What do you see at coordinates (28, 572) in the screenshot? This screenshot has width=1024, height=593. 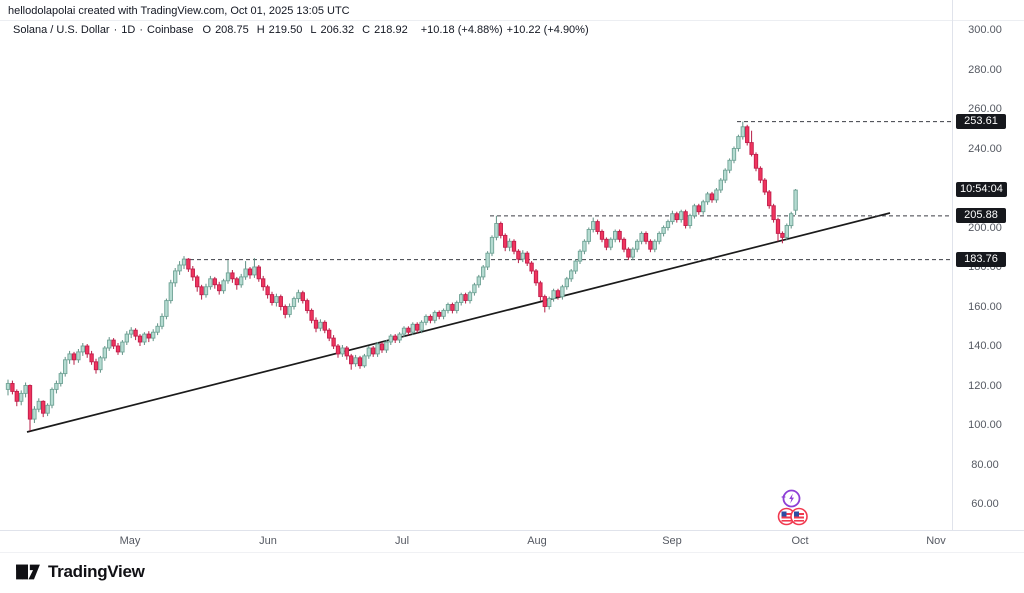 I see `tradingview-logomark-icon` at bounding box center [28, 572].